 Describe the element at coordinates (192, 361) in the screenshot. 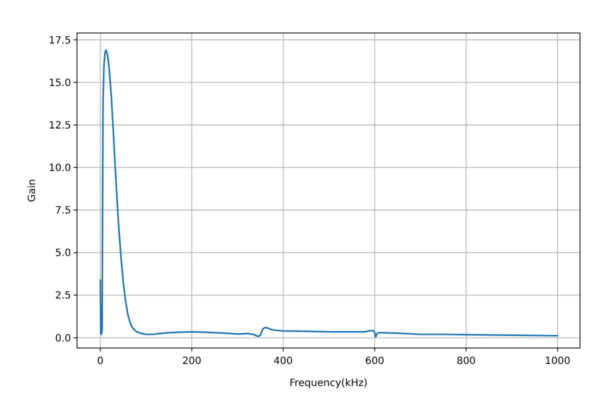

I see `x-tick-label: 200` at that location.